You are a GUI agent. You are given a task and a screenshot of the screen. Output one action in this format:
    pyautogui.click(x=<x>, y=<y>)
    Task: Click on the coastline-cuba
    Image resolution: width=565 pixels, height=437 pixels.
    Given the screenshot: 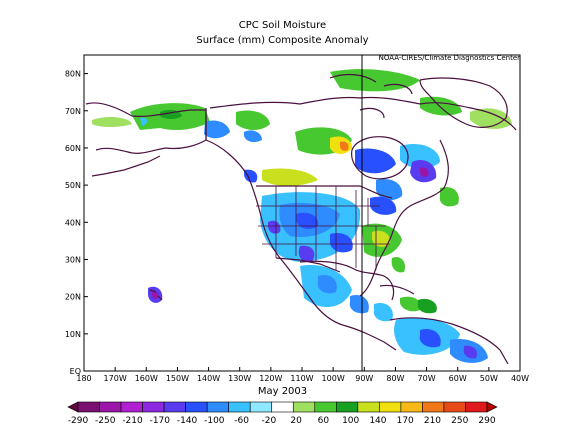 What is the action you would take?
    pyautogui.click(x=397, y=289)
    